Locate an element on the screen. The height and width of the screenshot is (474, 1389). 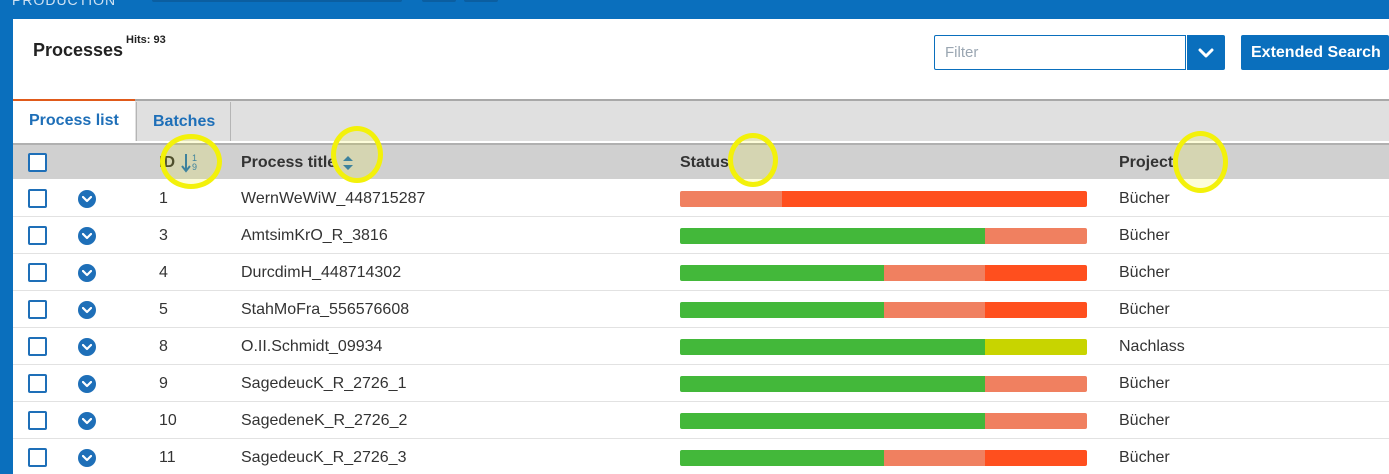
cell-id: 9 is located at coordinates (163, 383).